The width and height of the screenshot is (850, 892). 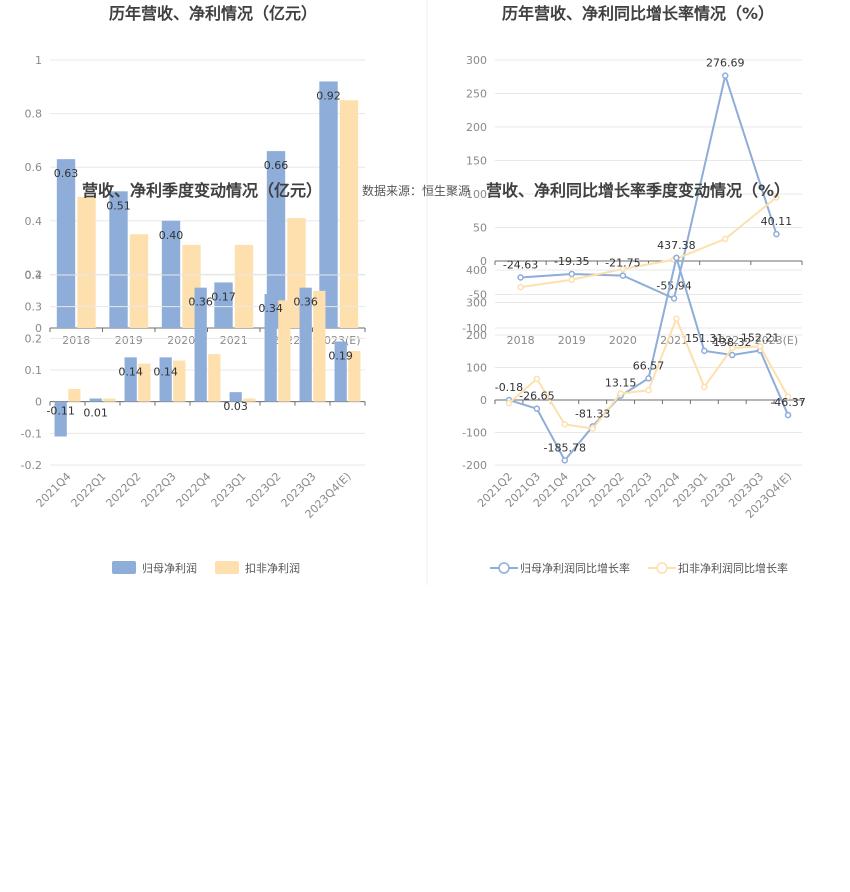 I want to click on data-label: 0.40, so click(x=171, y=235).